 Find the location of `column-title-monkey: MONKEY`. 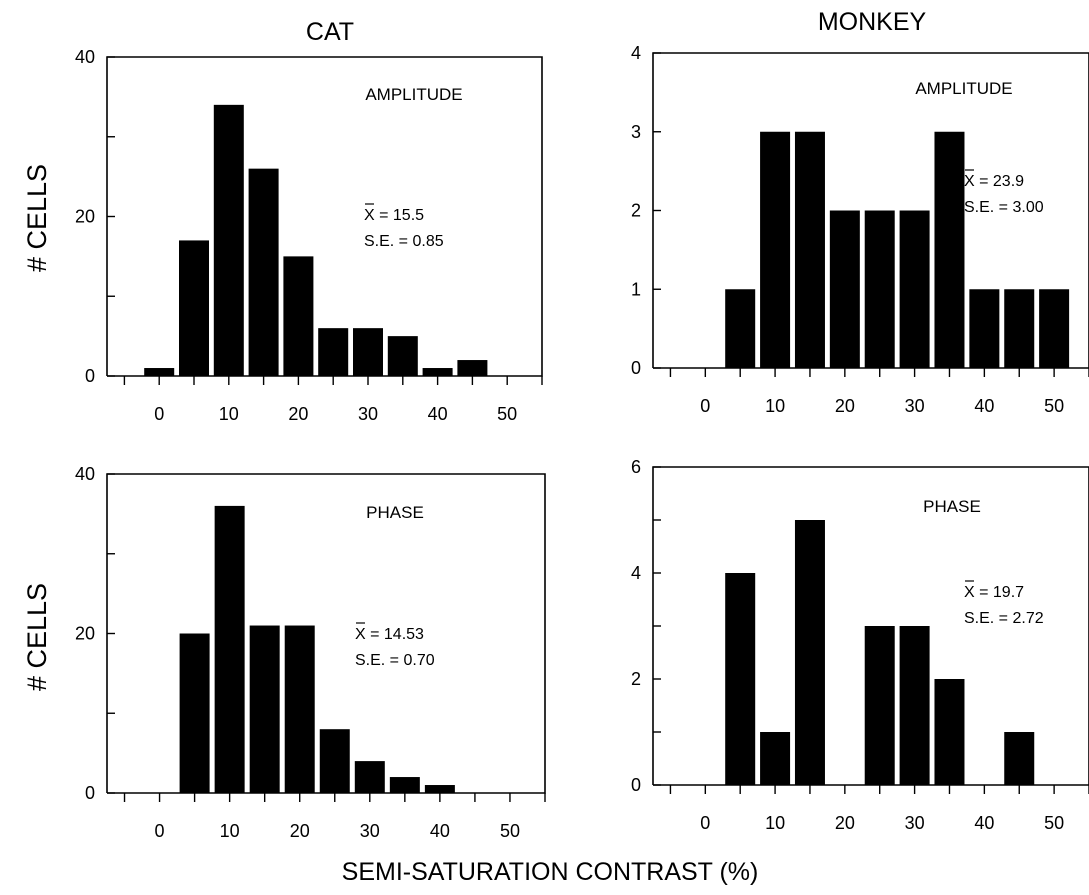

column-title-monkey: MONKEY is located at coordinates (872, 22).